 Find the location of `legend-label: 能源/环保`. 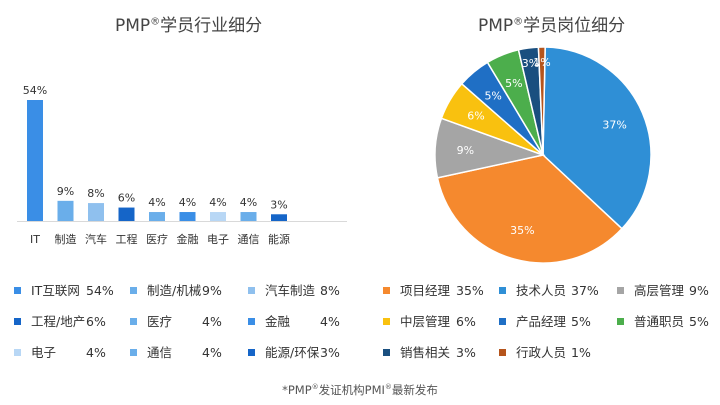

legend-label: 能源/环保 is located at coordinates (292, 352).